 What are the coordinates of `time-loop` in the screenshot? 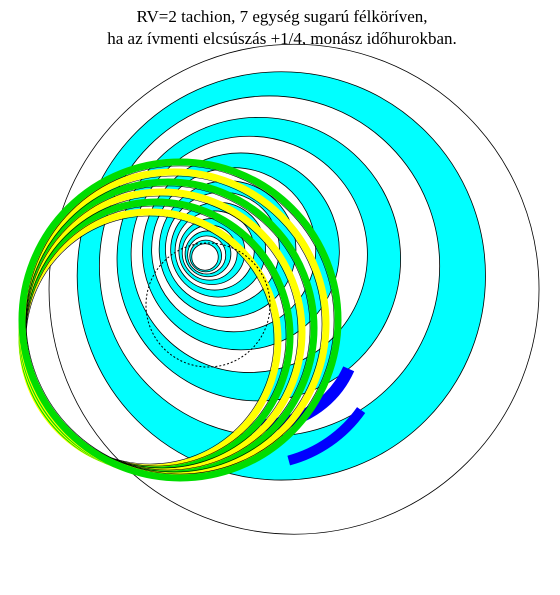 It's located at (208, 305).